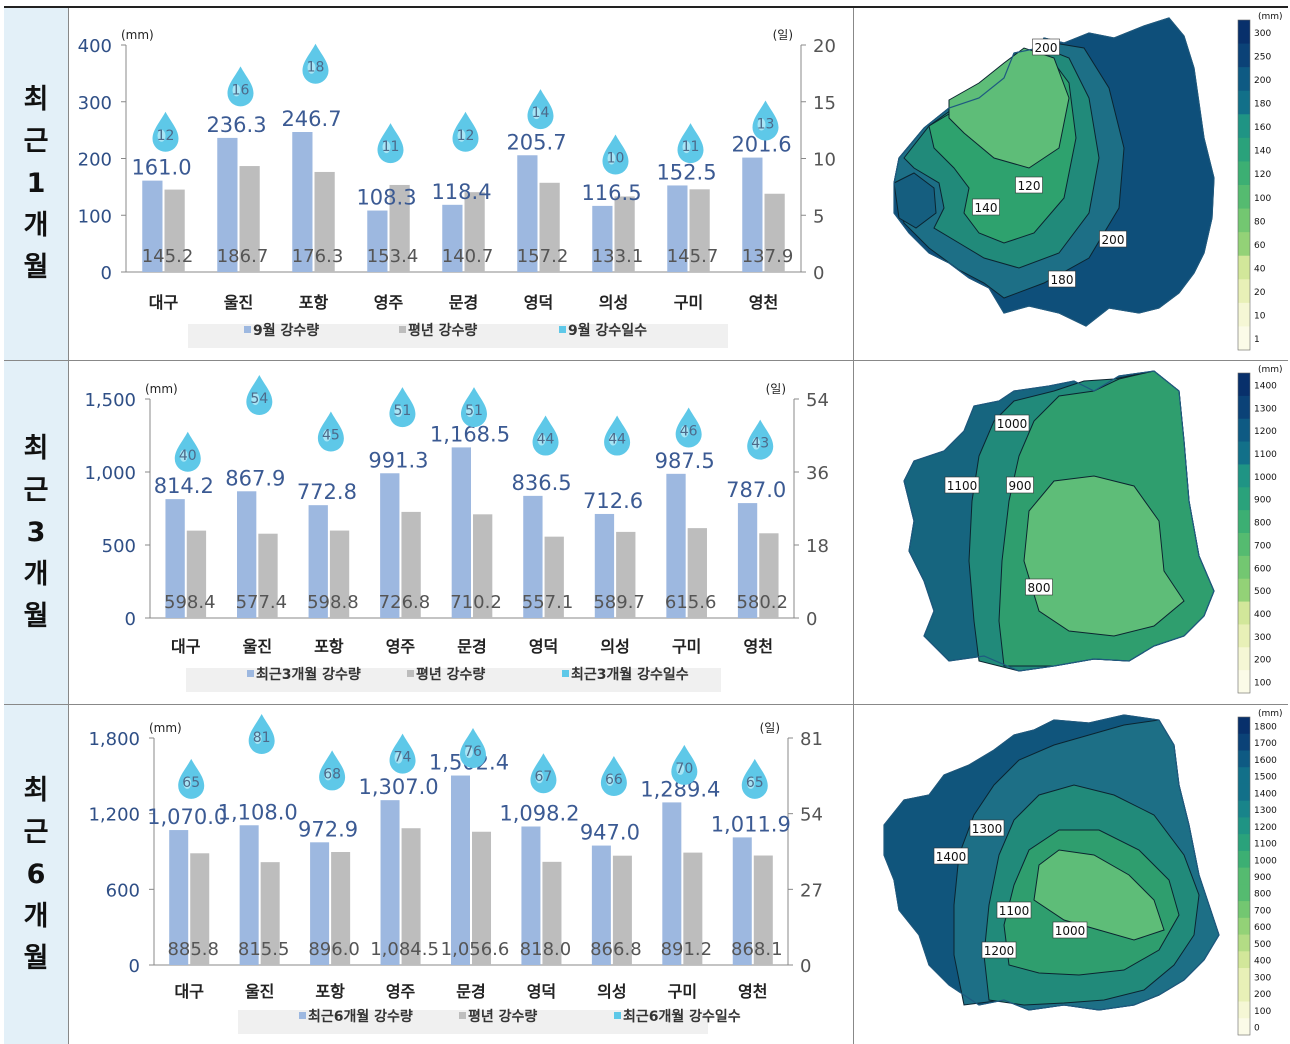 This screenshot has height=1044, width=1290. I want to click on y2-tick-label: 36, so click(817, 473).